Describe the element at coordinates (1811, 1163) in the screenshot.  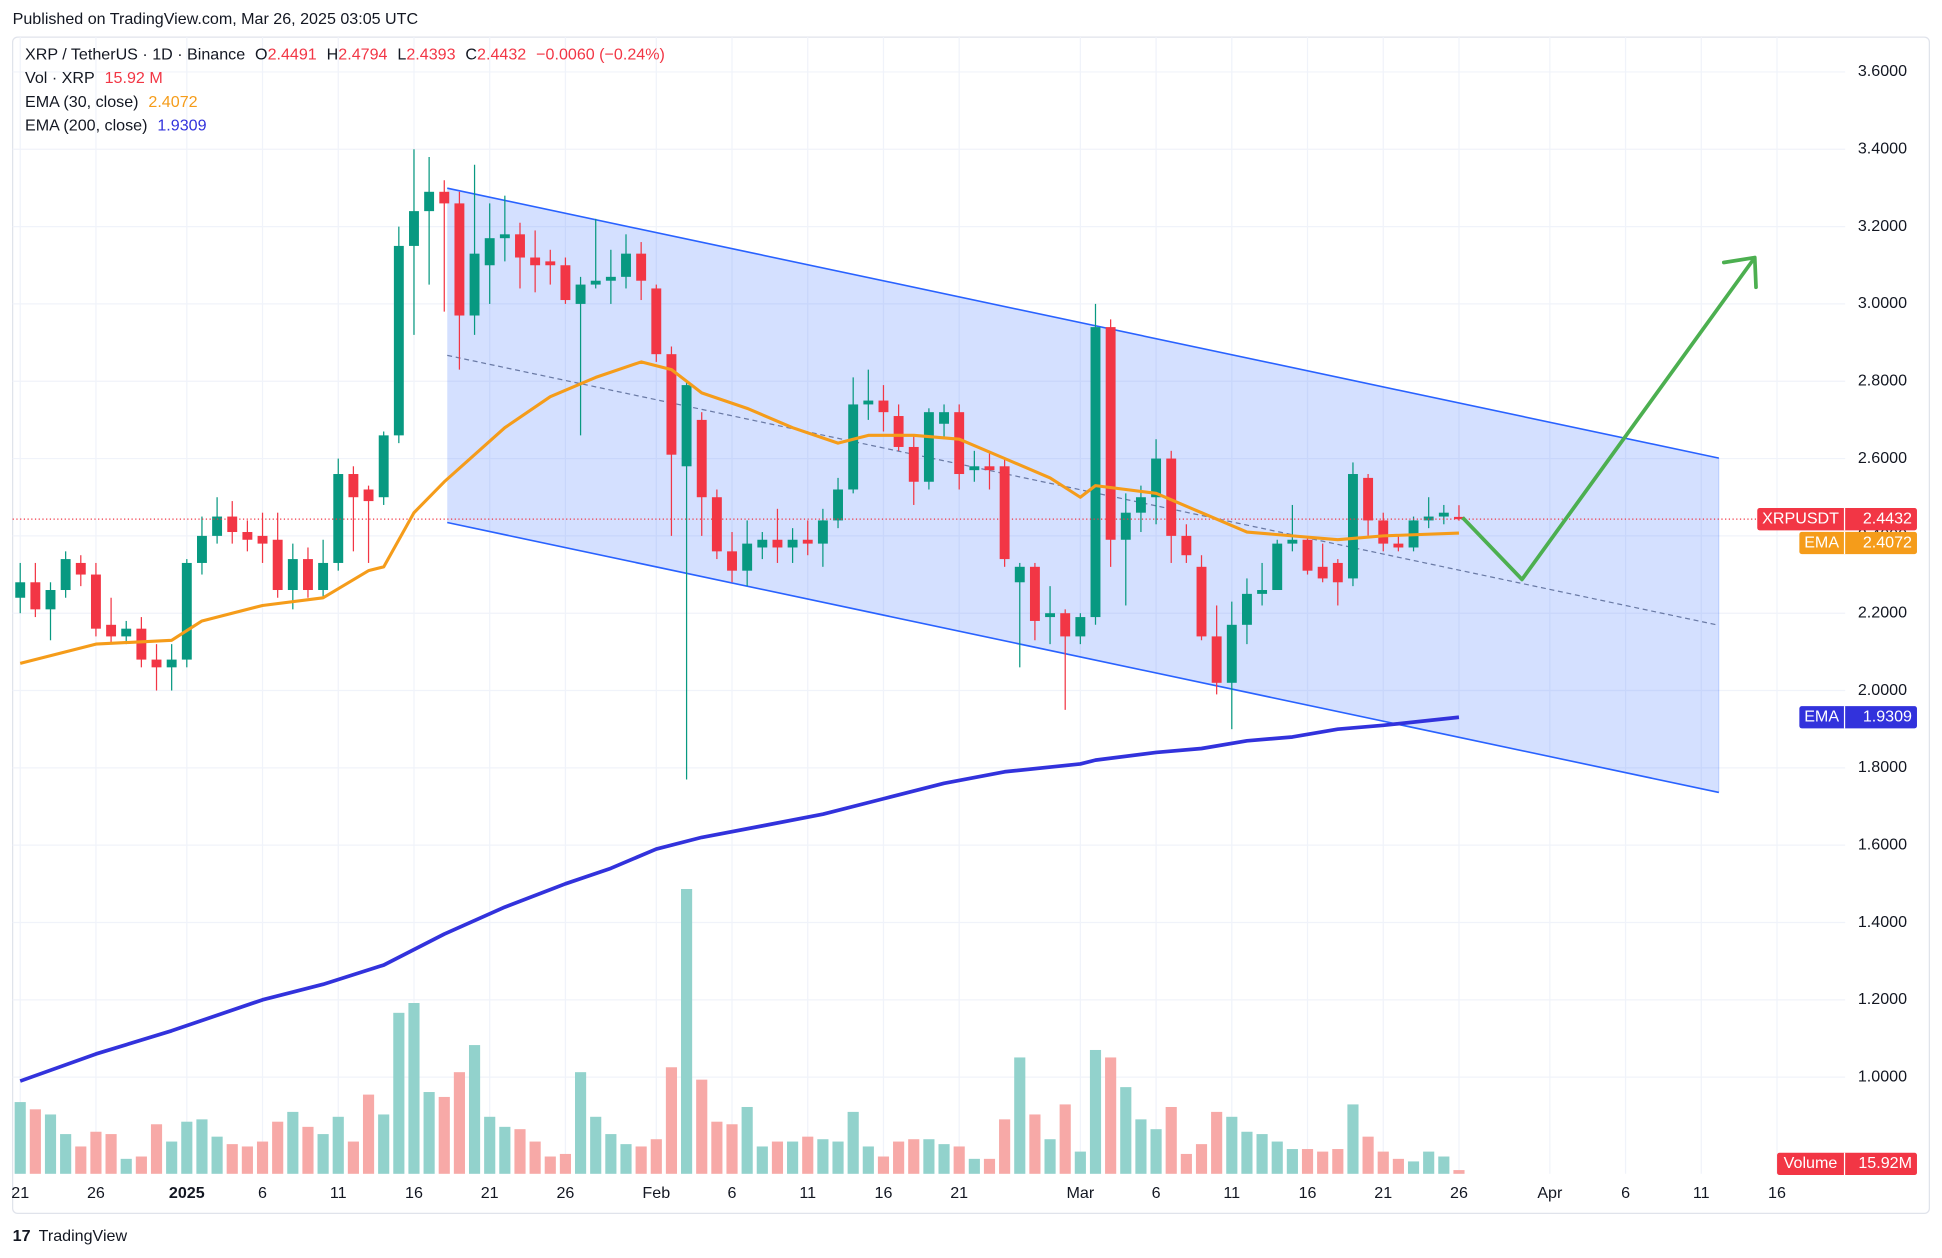
I see `volume-tag-name: Volume` at that location.